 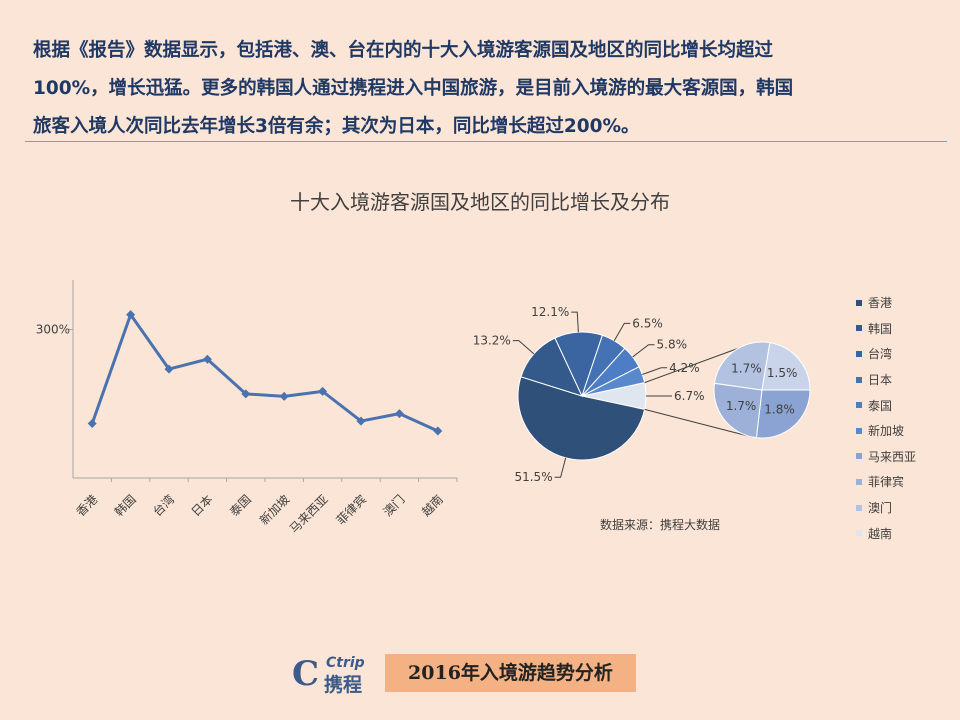 What do you see at coordinates (906, 303) in the screenshot?
I see `legend-item: 香港` at bounding box center [906, 303].